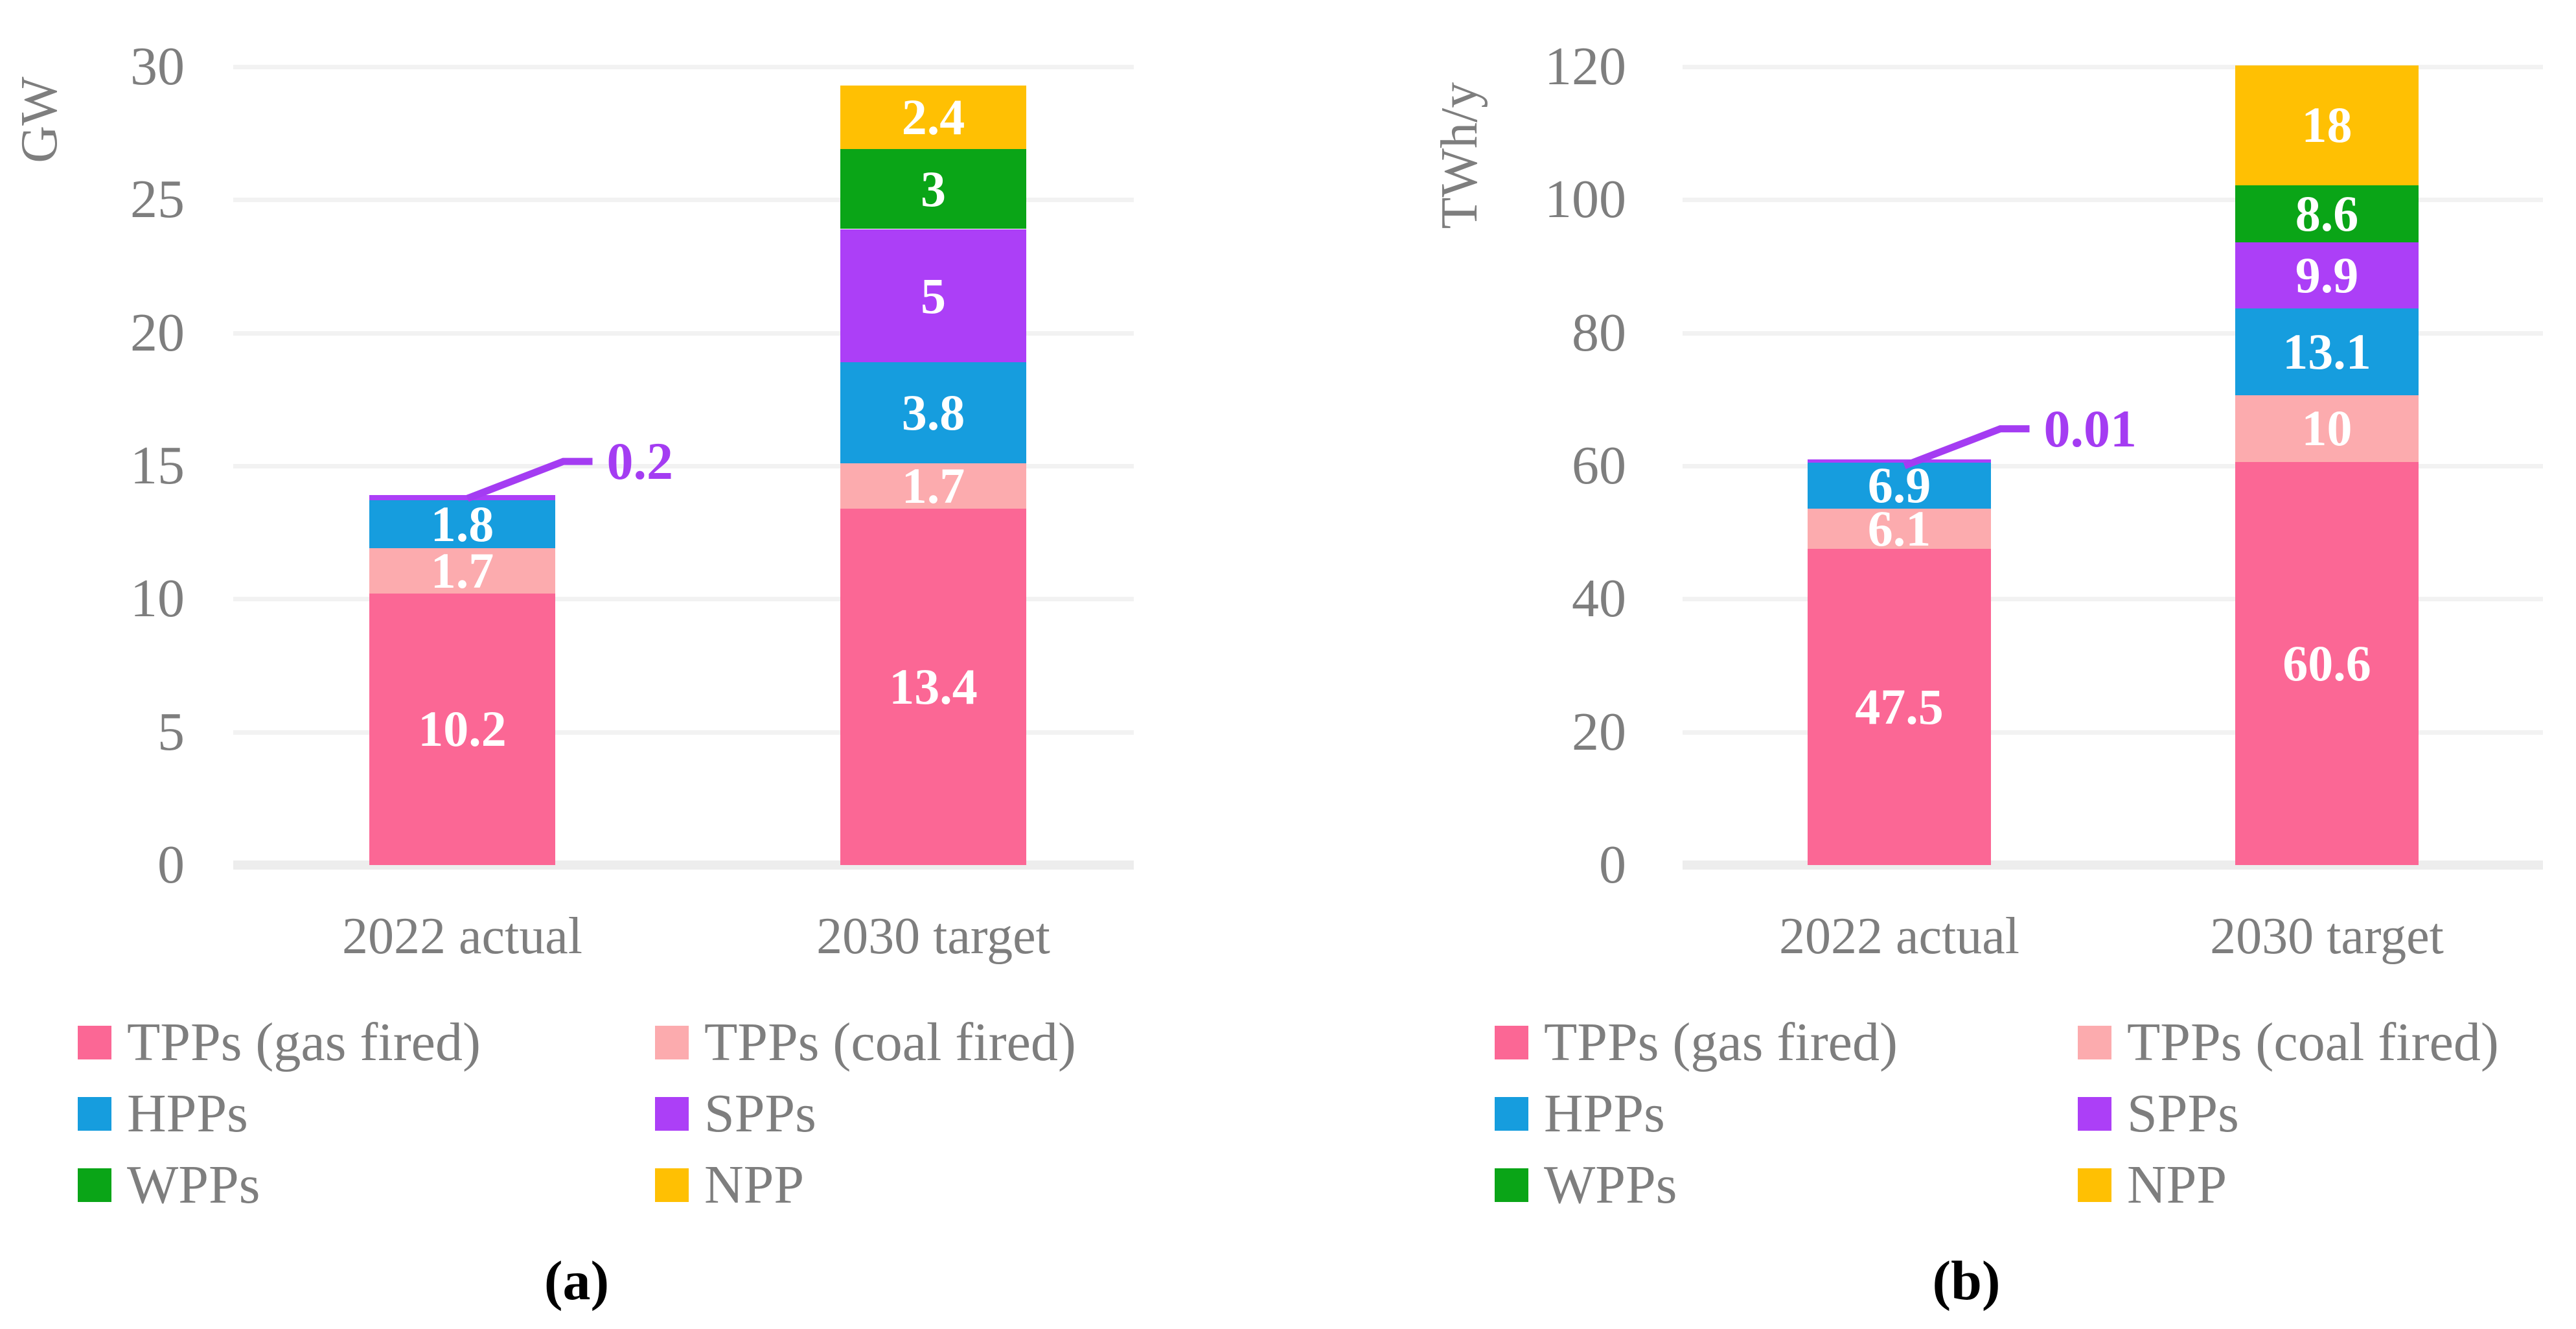  Describe the element at coordinates (157, 598) in the screenshot. I see `y-tick-label: 10` at that location.